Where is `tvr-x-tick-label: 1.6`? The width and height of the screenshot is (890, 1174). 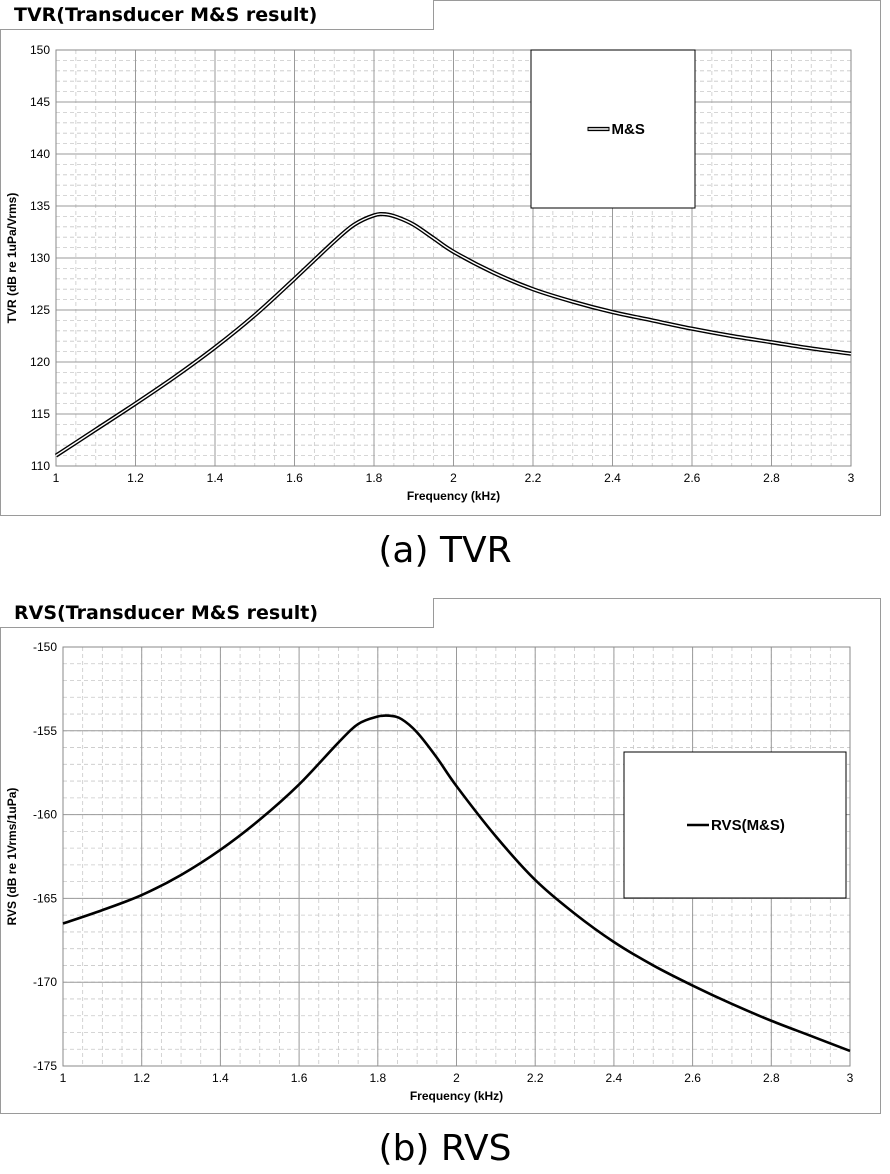 tvr-x-tick-label: 1.6 is located at coordinates (294, 478).